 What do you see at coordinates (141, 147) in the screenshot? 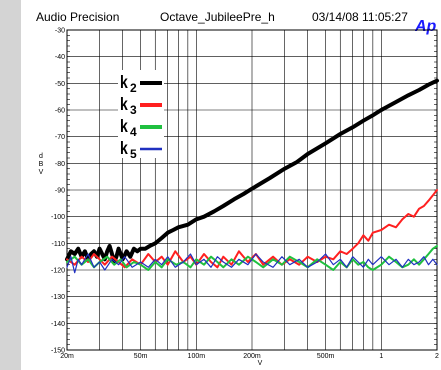
I see `legend-entry-background` at bounding box center [141, 147].